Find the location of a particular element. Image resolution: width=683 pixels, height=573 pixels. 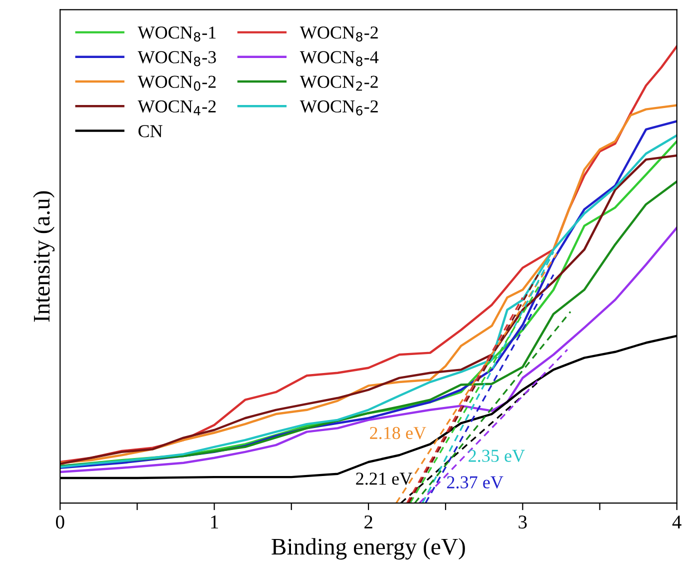

x-tick-label: 3 is located at coordinates (522, 522).